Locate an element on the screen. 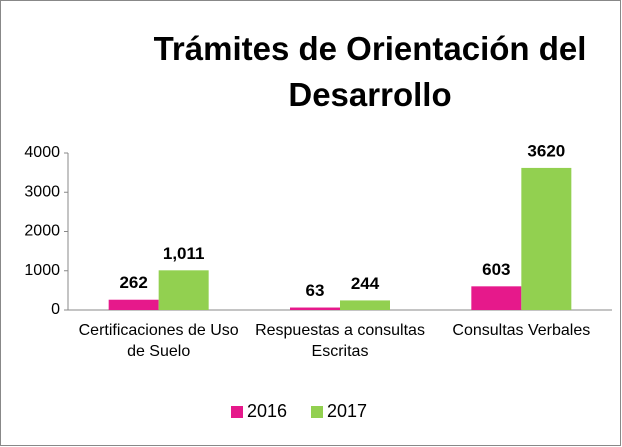 The height and width of the screenshot is (447, 622). y-tick-label: 2000 is located at coordinates (42, 231).